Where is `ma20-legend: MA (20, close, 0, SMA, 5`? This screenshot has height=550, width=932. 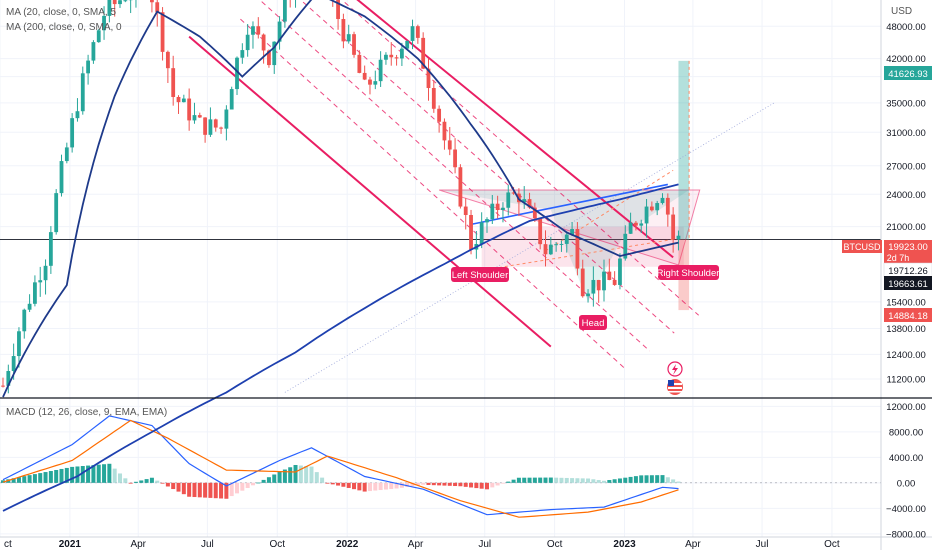 ma20-legend: MA (20, close, 0, SMA, 5 is located at coordinates (61, 12).